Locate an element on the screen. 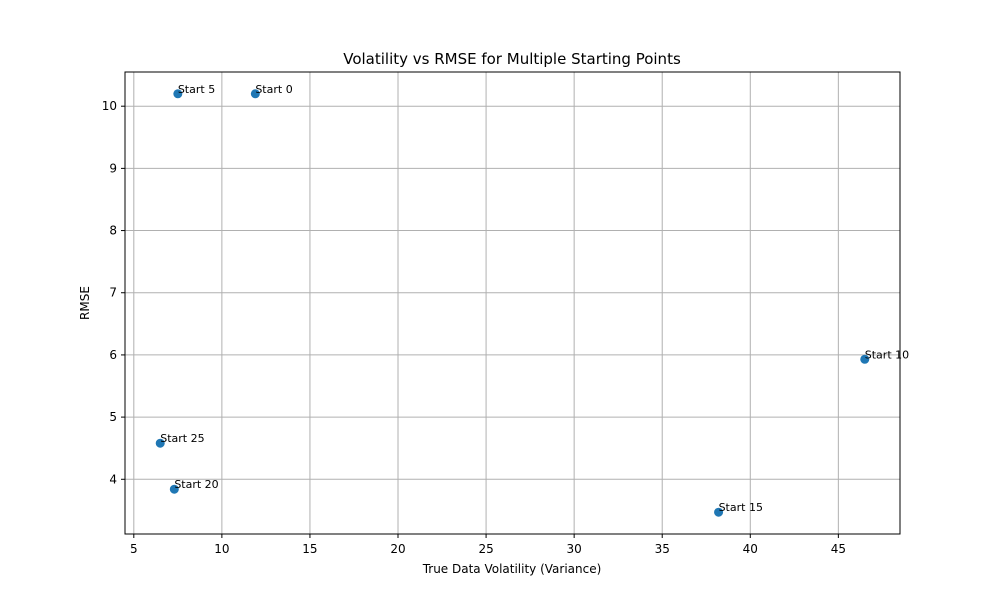 The width and height of the screenshot is (1000, 600). y-tick-label: 7 is located at coordinates (113, 293).